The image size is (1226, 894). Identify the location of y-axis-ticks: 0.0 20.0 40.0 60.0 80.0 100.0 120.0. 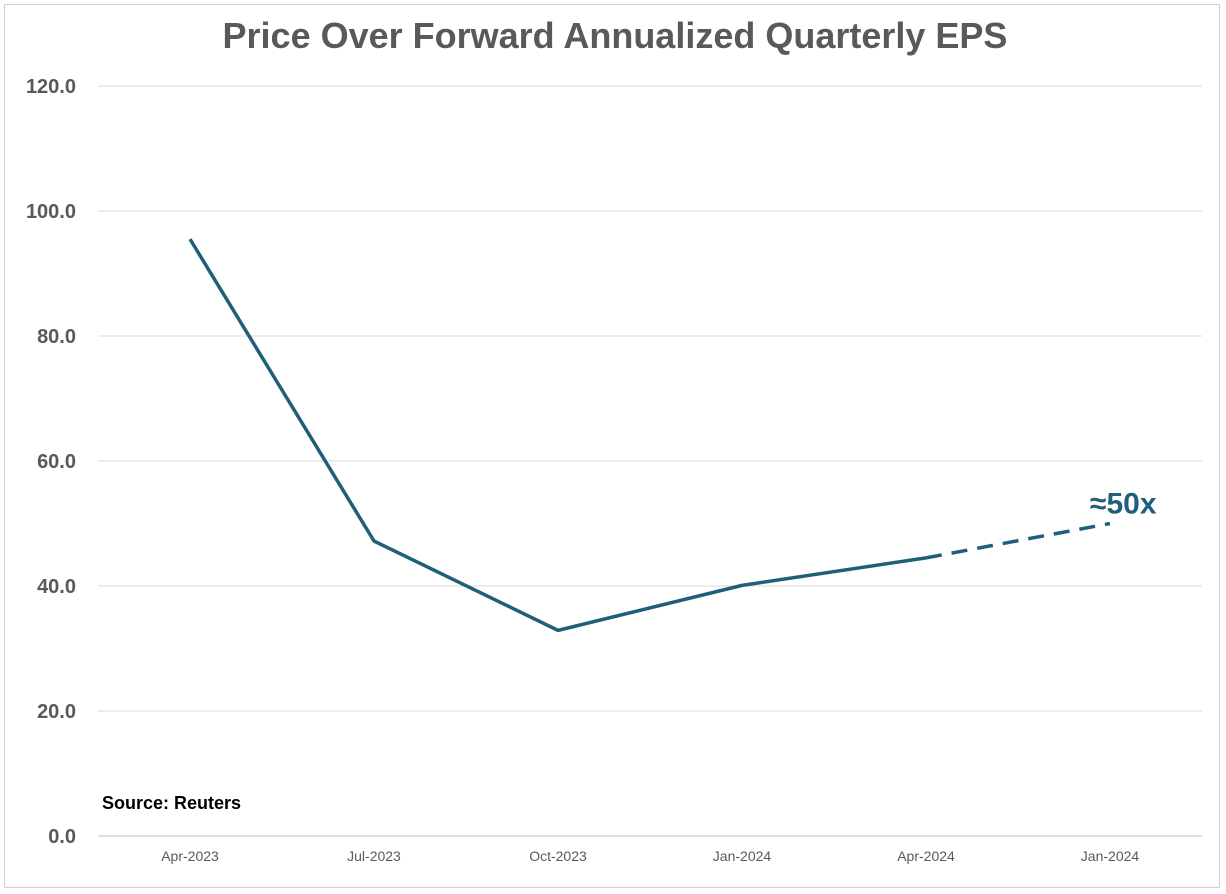
(51, 462).